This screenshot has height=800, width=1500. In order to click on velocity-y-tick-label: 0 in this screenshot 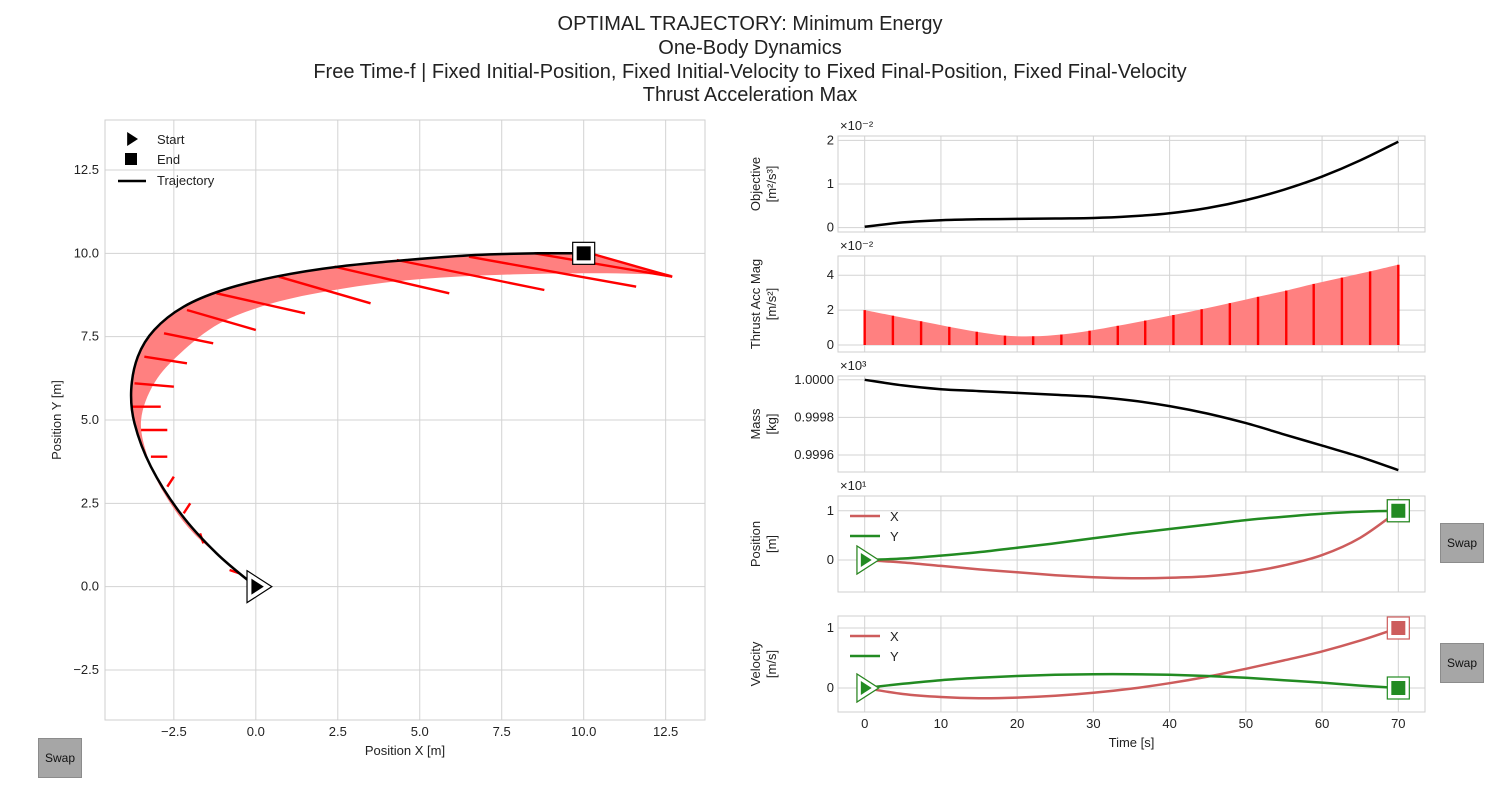, I will do `click(830, 687)`.